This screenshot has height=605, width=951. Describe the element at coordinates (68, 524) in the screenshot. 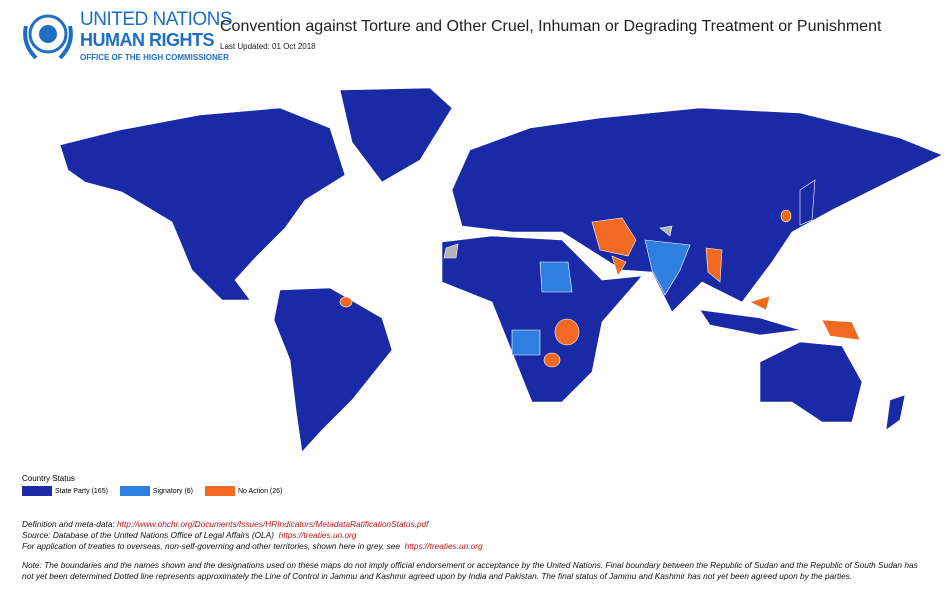

I see `text: Definition and meta-data:` at that location.